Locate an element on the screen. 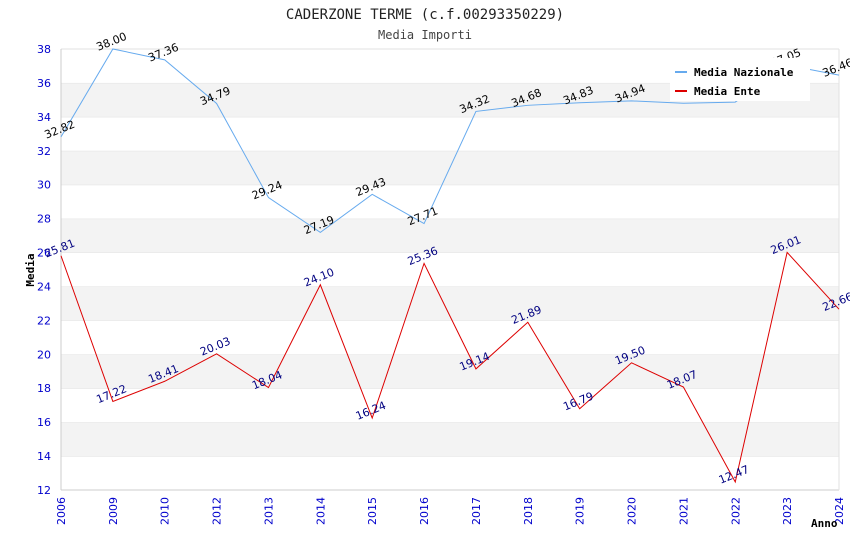 The image size is (850, 550). y-axis-label: Media is located at coordinates (30, 269).